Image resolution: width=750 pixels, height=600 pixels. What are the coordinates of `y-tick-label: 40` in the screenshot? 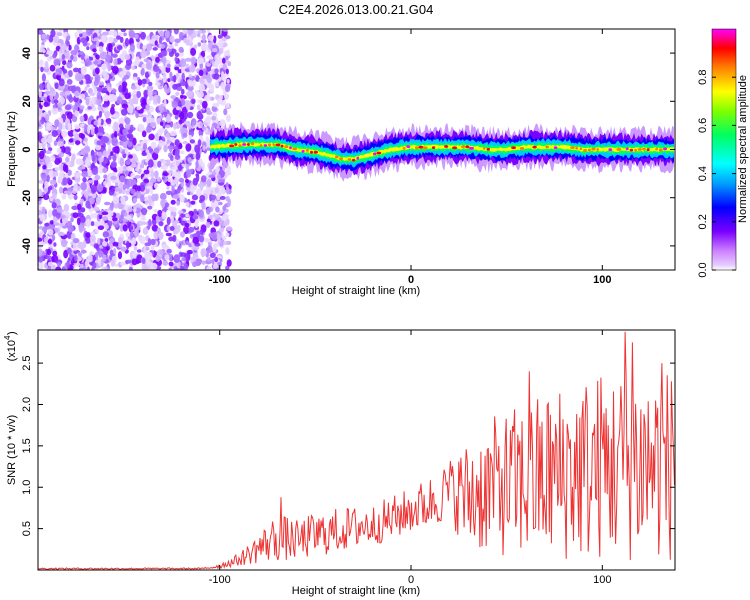 It's located at (27, 53).